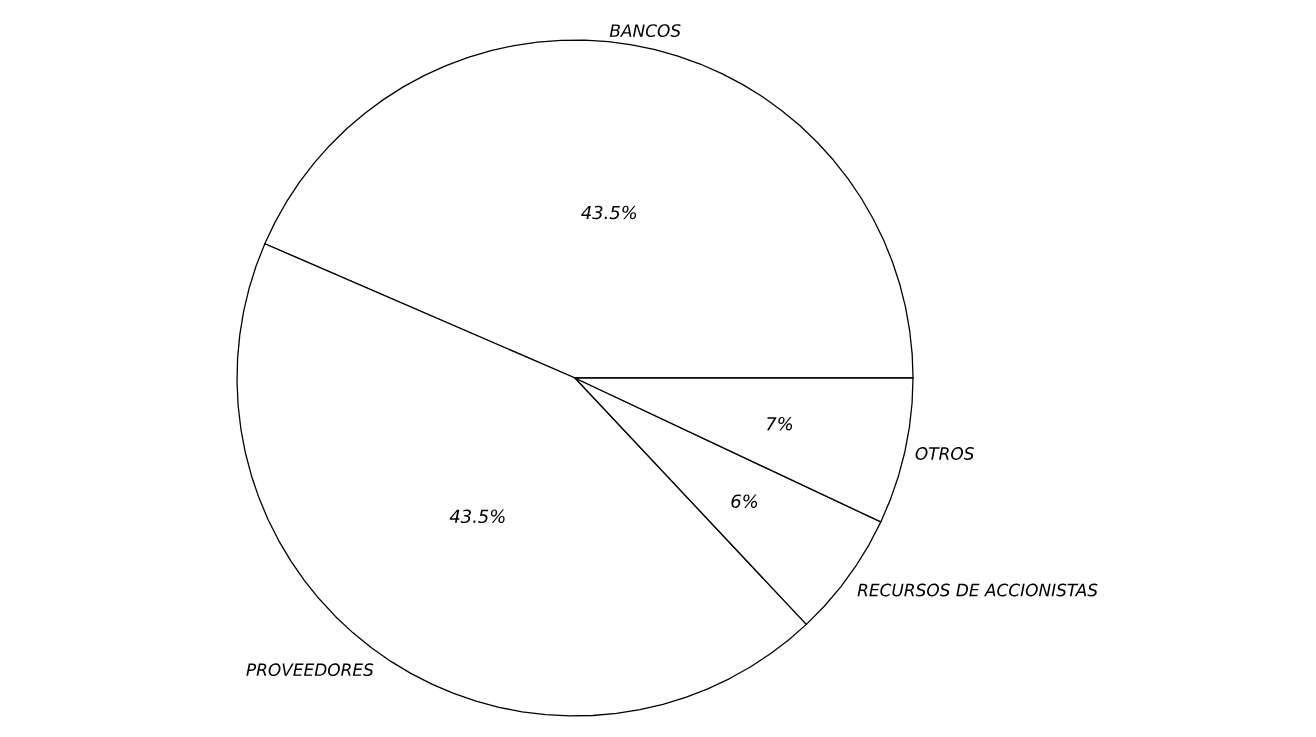 The image size is (1316, 737). I want to click on data-label: 7%, so click(779, 423).